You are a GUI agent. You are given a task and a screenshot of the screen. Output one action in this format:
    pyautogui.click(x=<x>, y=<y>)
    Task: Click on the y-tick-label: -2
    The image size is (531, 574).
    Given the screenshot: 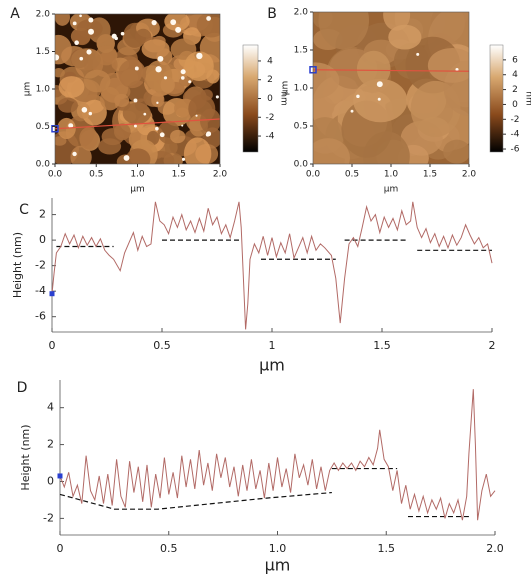 What is the action you would take?
    pyautogui.click(x=48, y=517)
    